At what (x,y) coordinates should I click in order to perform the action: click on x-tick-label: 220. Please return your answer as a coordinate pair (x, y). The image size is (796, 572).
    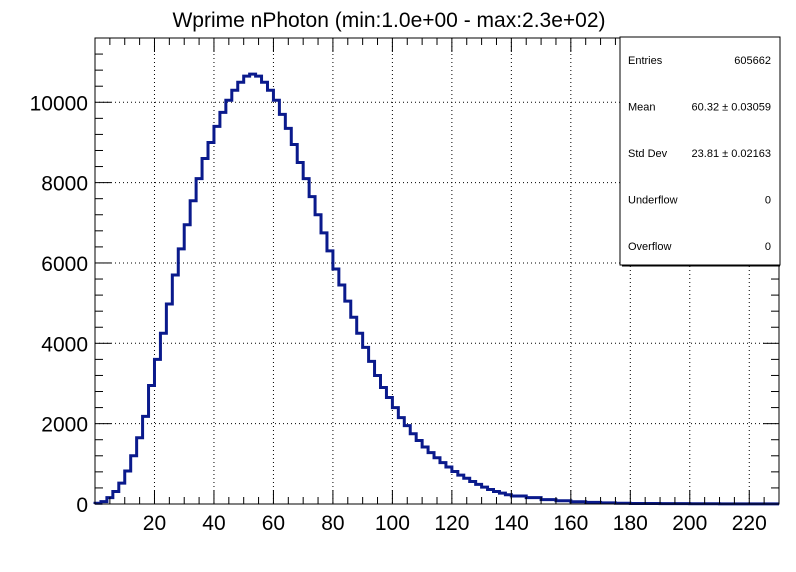
    Looking at the image, I should click on (749, 523).